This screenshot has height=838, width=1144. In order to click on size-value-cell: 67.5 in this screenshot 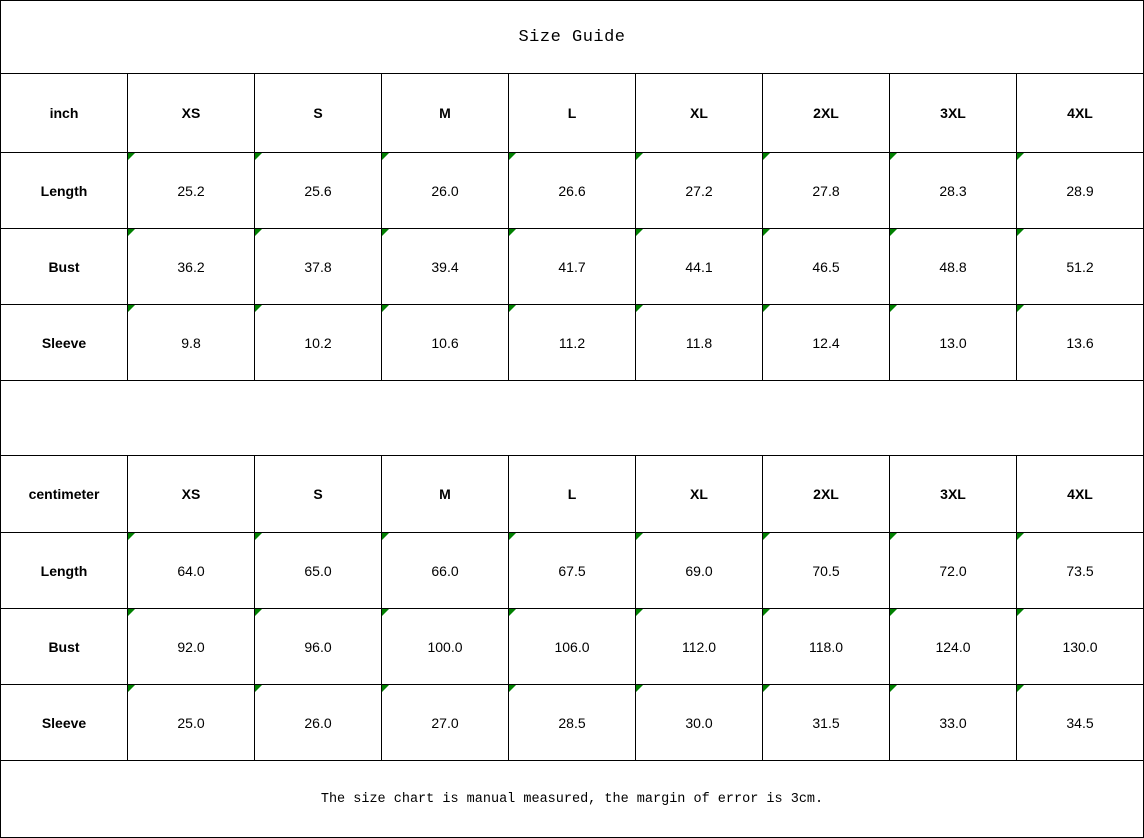, I will do `click(572, 570)`.